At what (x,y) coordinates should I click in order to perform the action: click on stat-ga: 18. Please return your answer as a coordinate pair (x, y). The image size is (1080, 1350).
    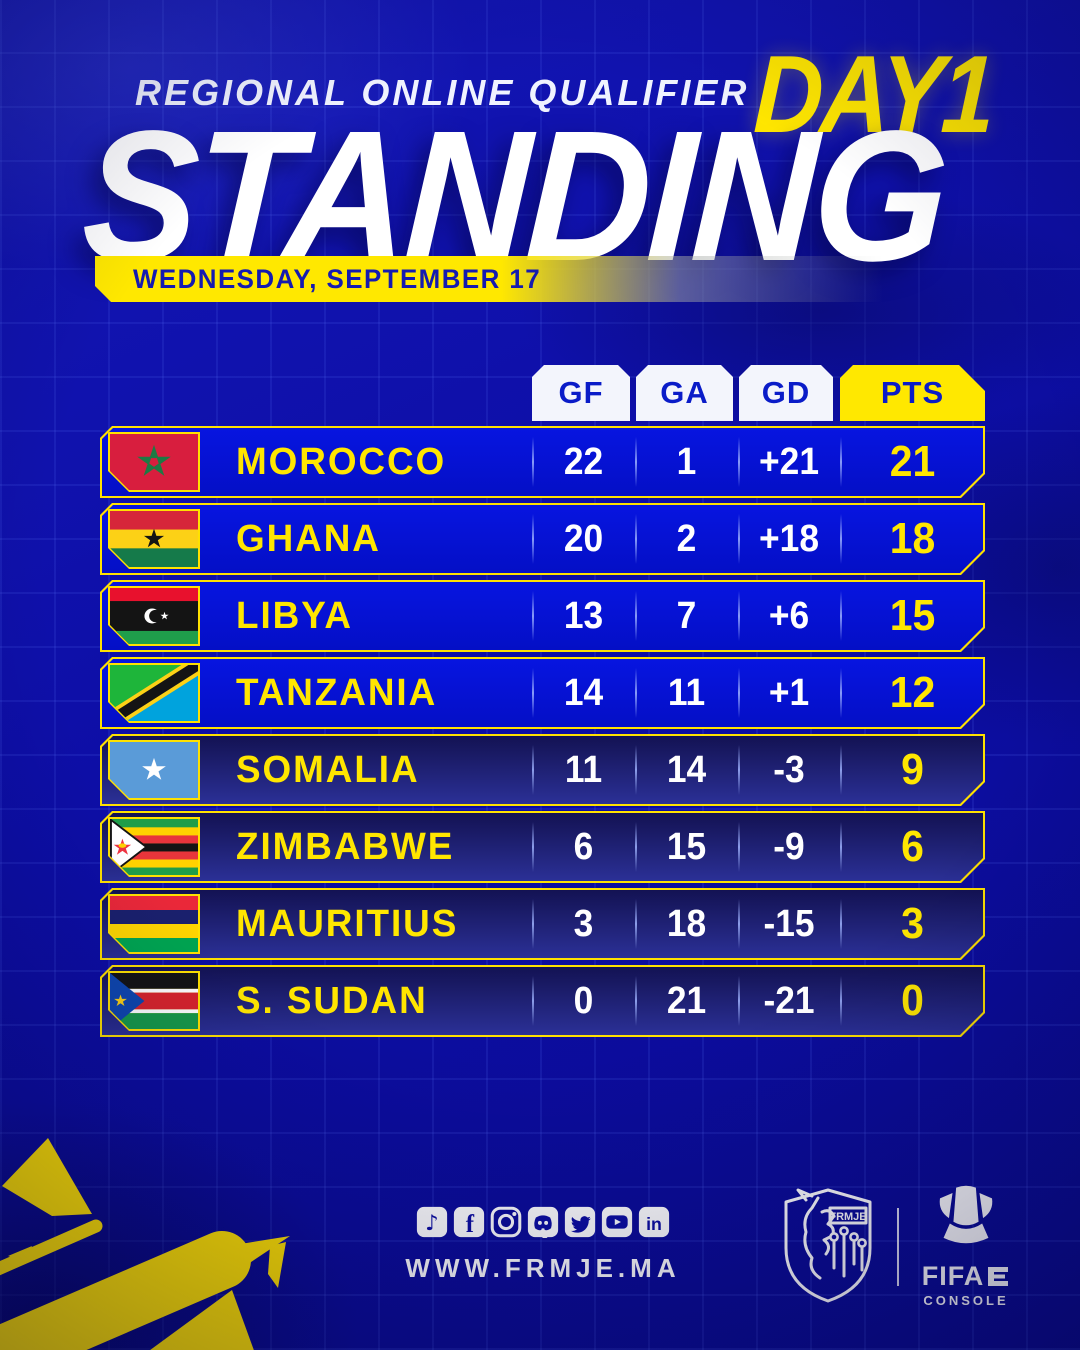
    Looking at the image, I should click on (687, 924).